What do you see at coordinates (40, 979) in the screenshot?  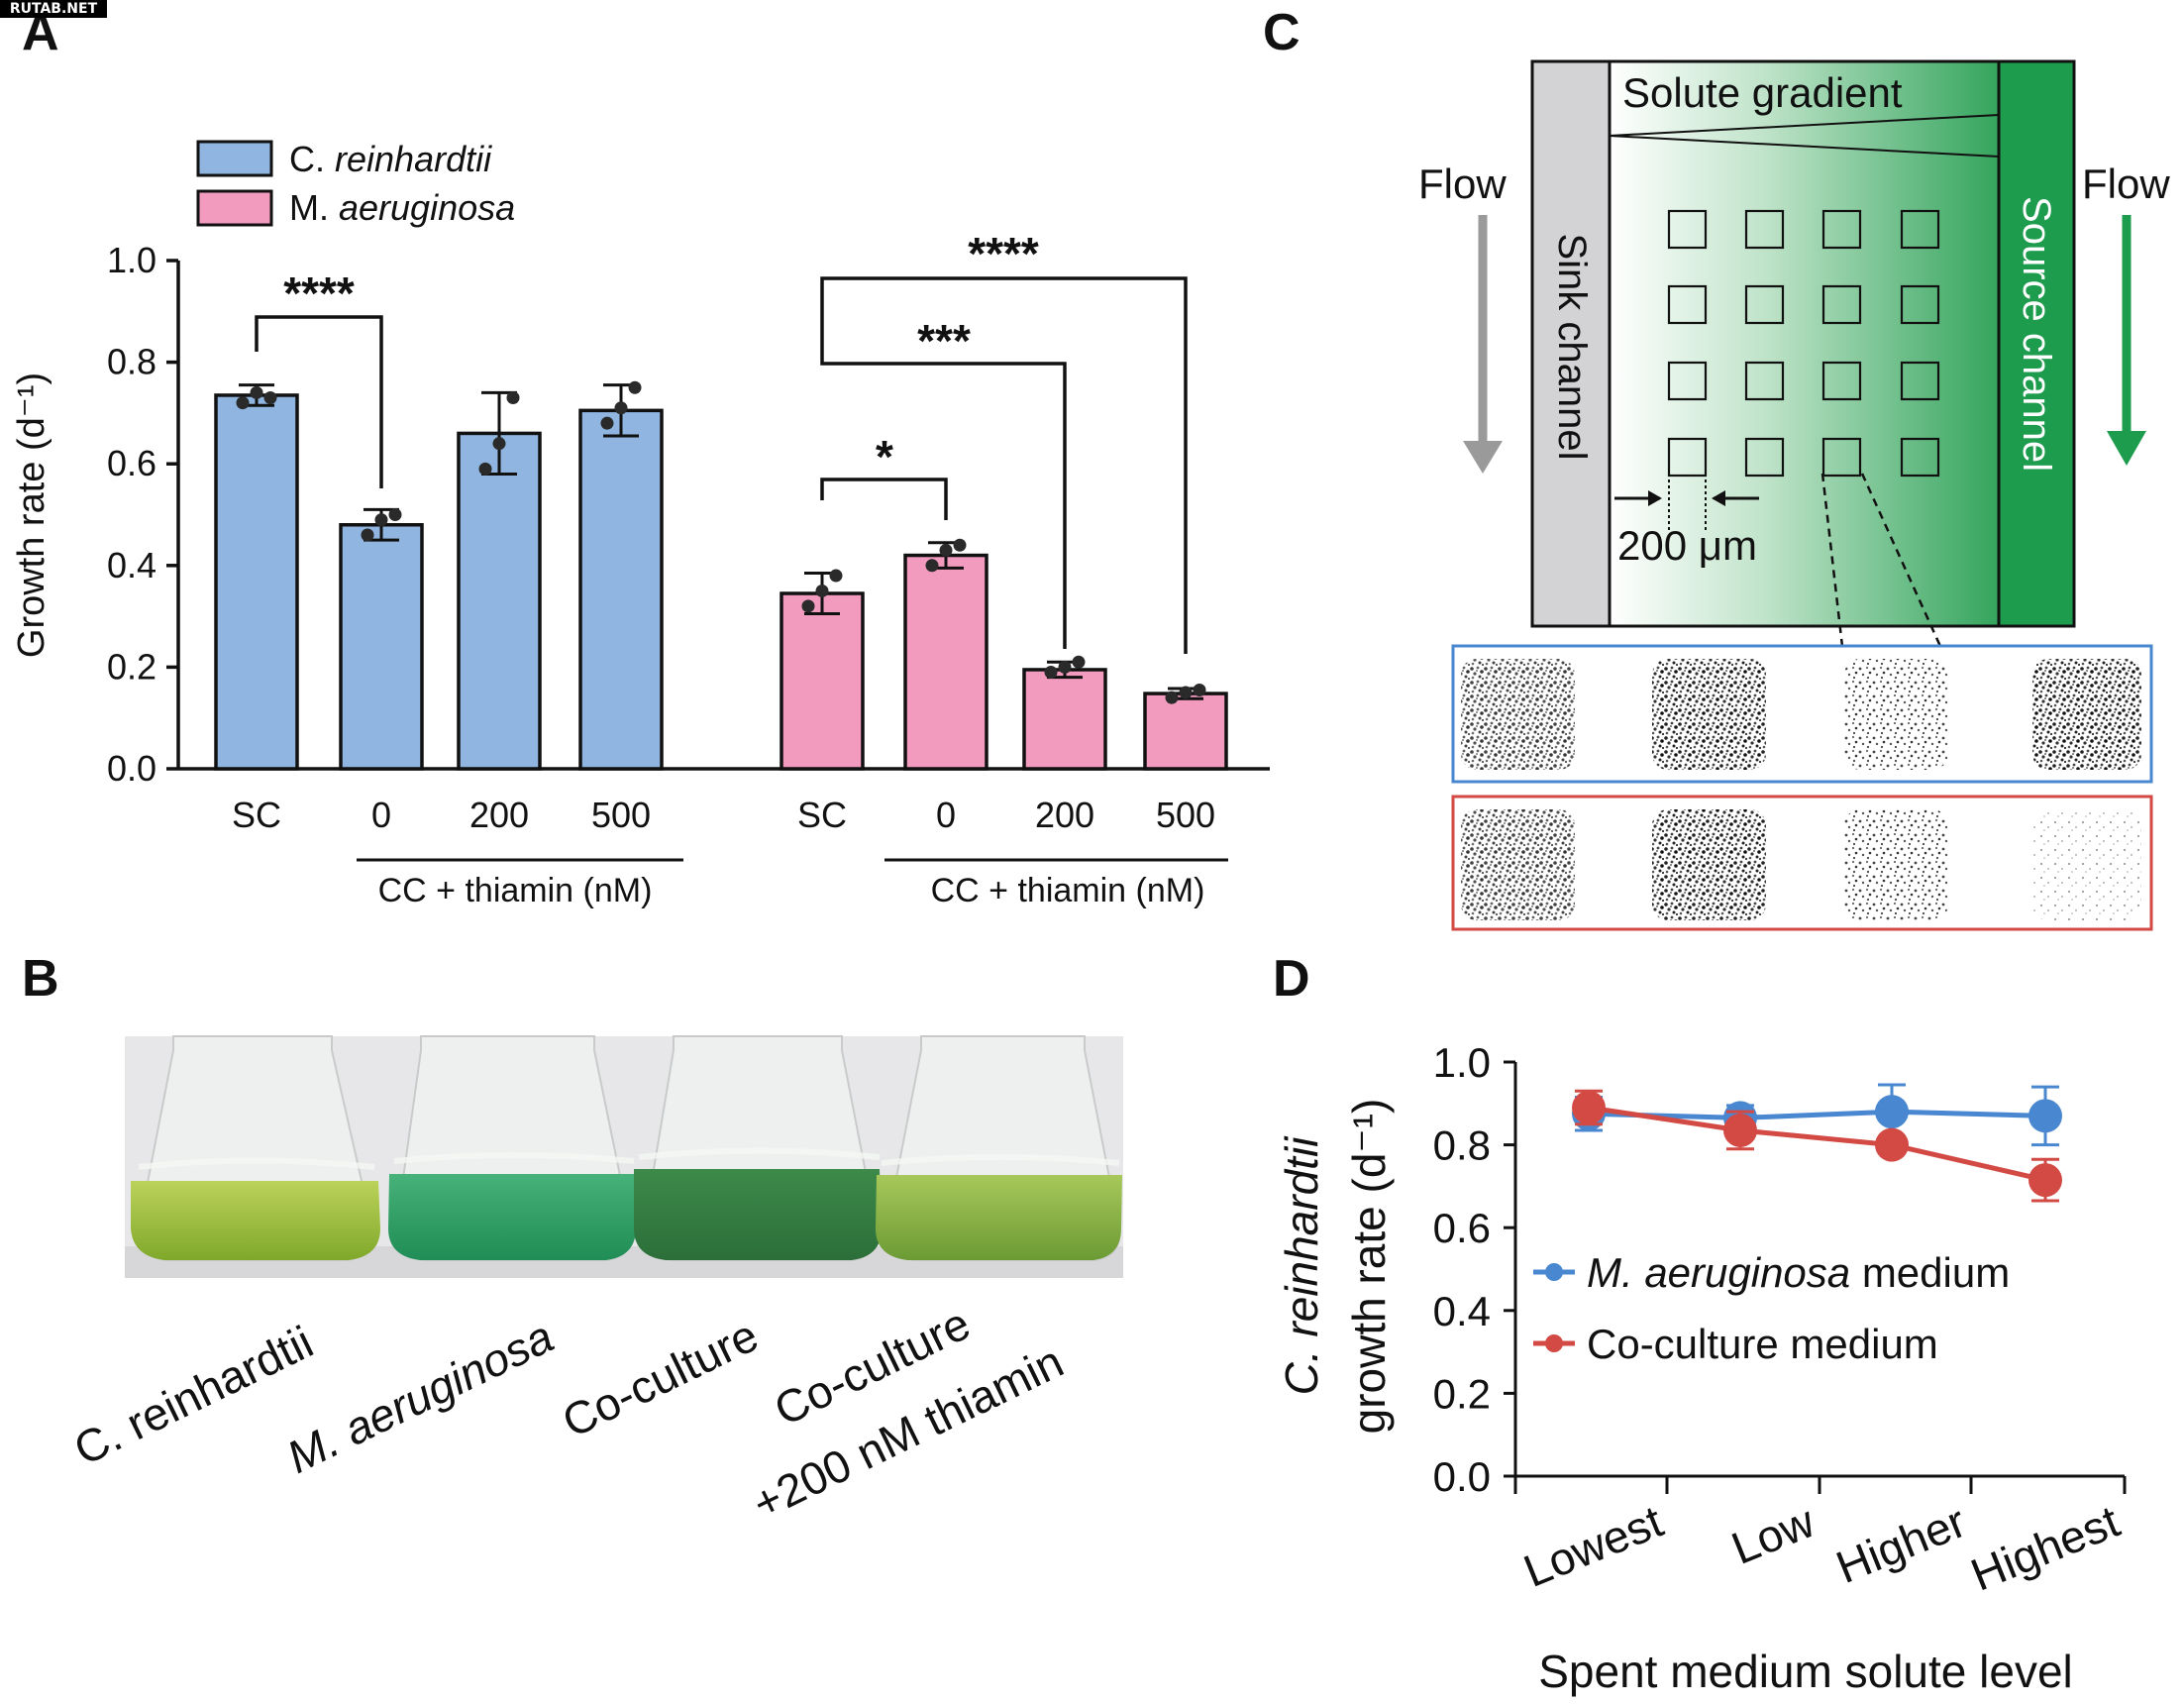 I see `panel-label-b: B` at bounding box center [40, 979].